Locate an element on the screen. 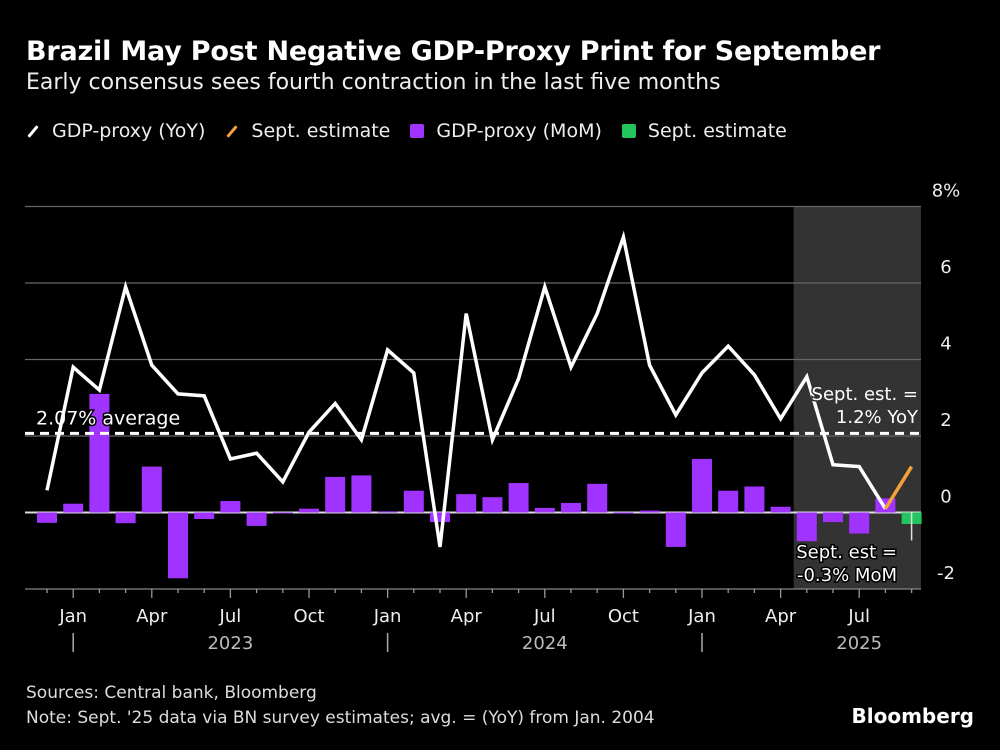 The height and width of the screenshot is (750, 1000). annotation-yoy: 1.2% YoY is located at coordinates (877, 417).